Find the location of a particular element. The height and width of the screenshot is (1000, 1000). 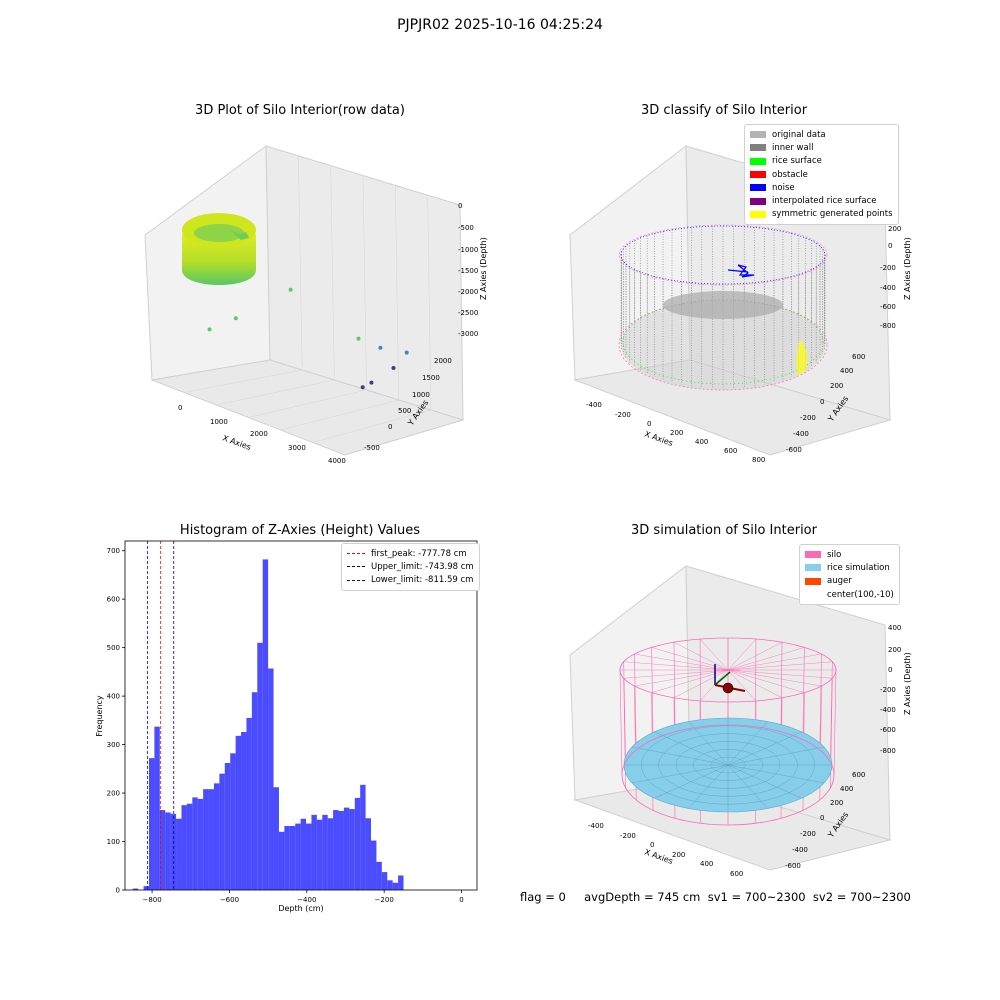

legend-rice-simulation: rice simulation is located at coordinates (849, 567).